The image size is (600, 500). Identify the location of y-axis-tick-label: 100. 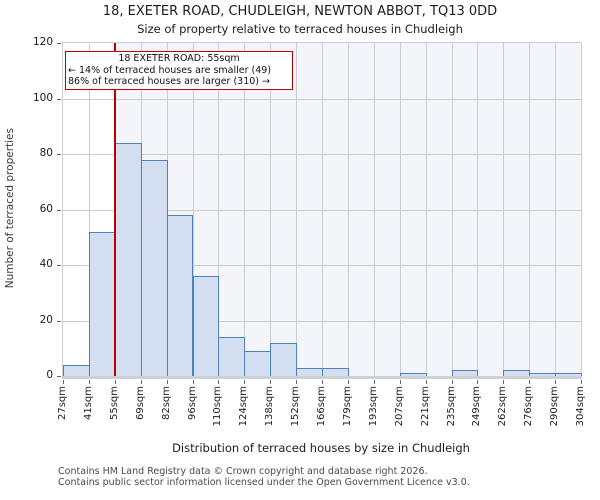
(42, 97).